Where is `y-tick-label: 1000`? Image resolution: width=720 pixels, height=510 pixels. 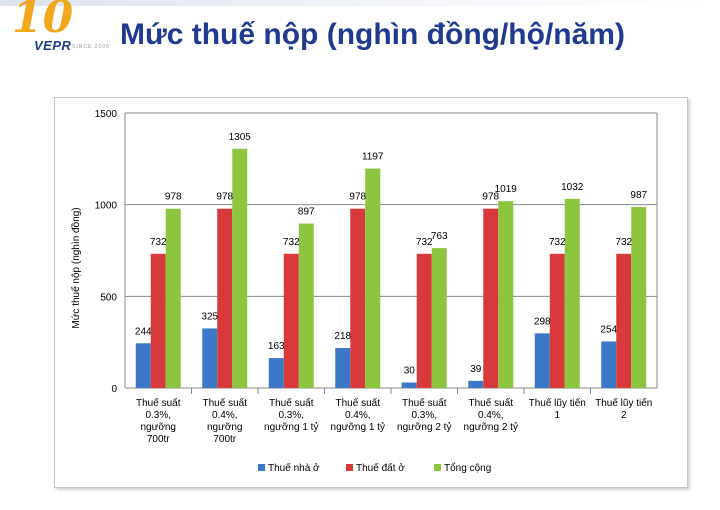 y-tick-label: 1000 is located at coordinates (106, 206).